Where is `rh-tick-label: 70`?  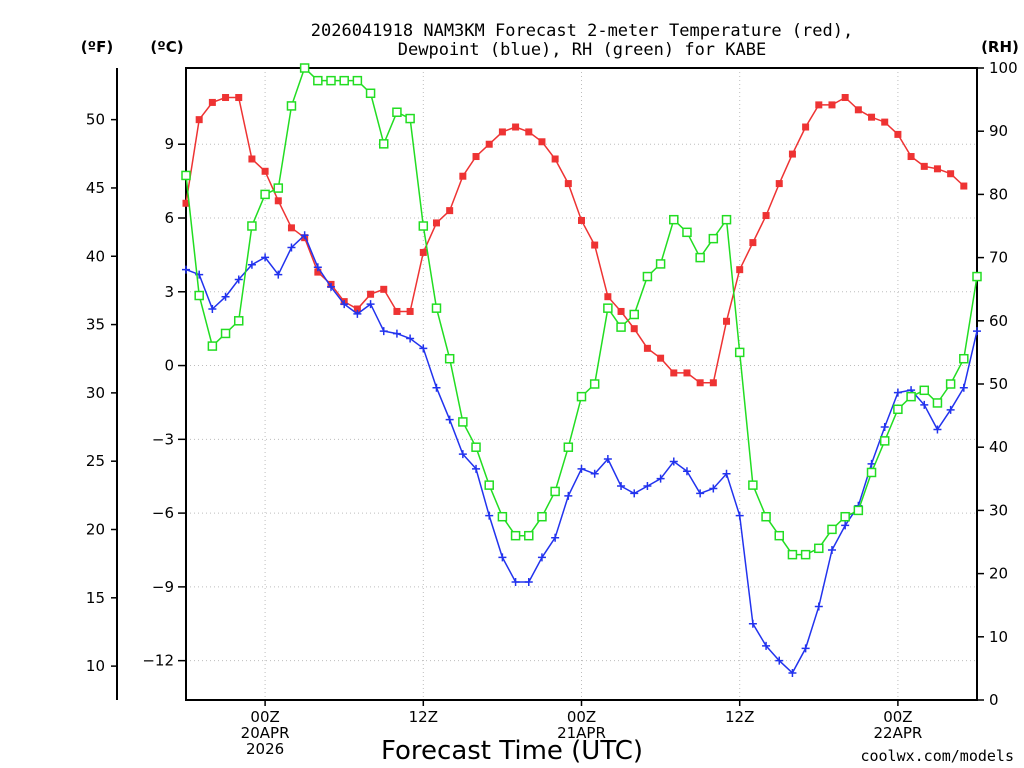 rh-tick-label: 70 is located at coordinates (998, 258).